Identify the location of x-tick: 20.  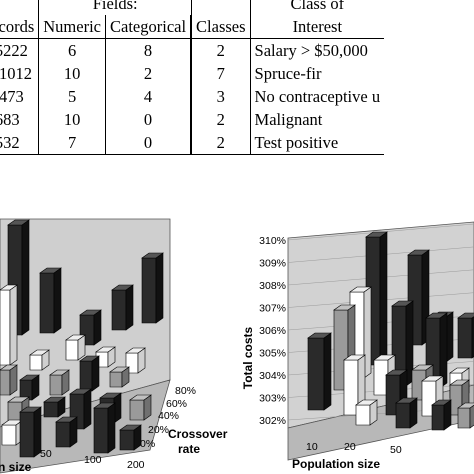
(350, 447).